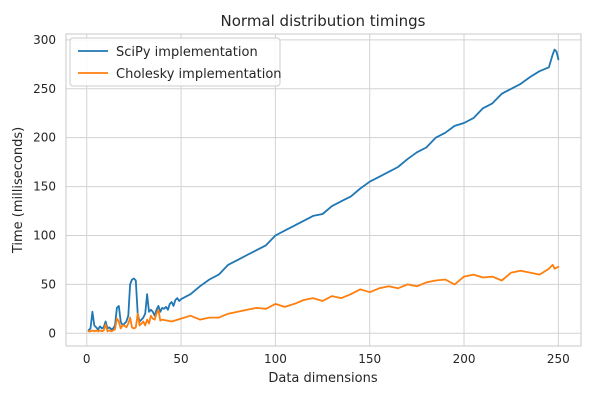 Image resolution: width=600 pixels, height=400 pixels. What do you see at coordinates (44, 138) in the screenshot?
I see `y-tick-label: 200` at bounding box center [44, 138].